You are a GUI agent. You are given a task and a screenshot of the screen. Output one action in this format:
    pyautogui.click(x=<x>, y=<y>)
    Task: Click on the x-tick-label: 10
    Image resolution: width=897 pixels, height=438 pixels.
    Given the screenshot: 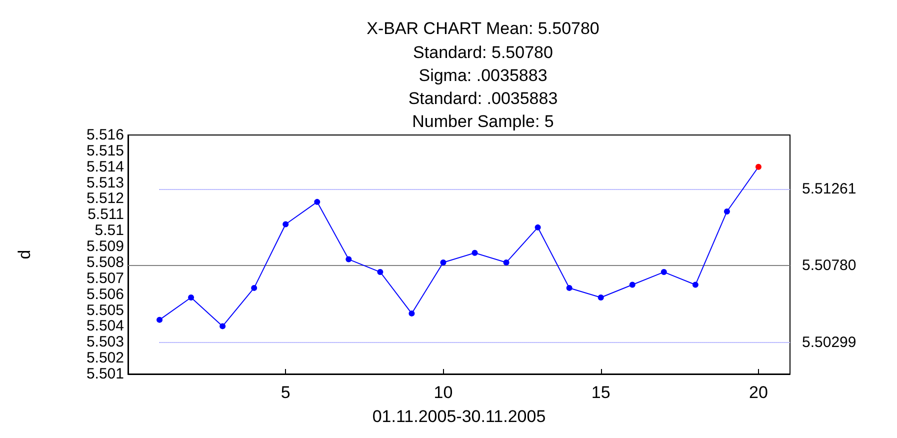 What is the action you would take?
    pyautogui.click(x=443, y=392)
    